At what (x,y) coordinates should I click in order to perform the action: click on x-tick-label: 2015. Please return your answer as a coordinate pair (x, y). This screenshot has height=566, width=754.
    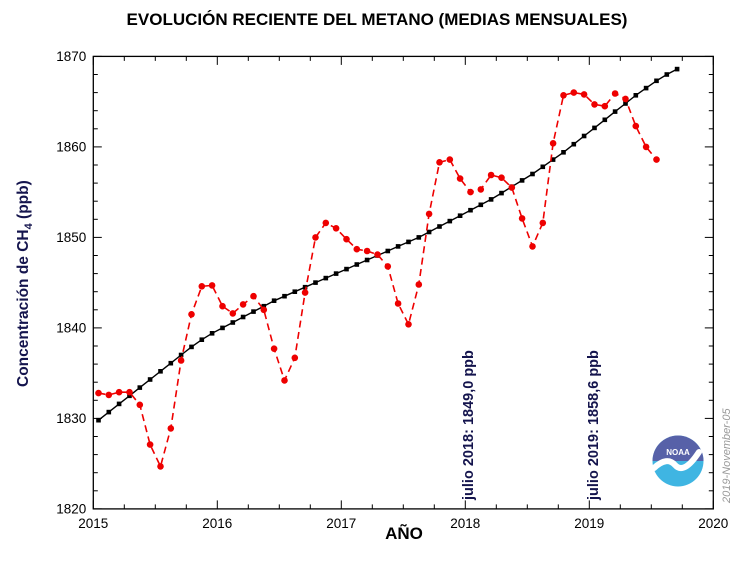
    Looking at the image, I should click on (93, 523).